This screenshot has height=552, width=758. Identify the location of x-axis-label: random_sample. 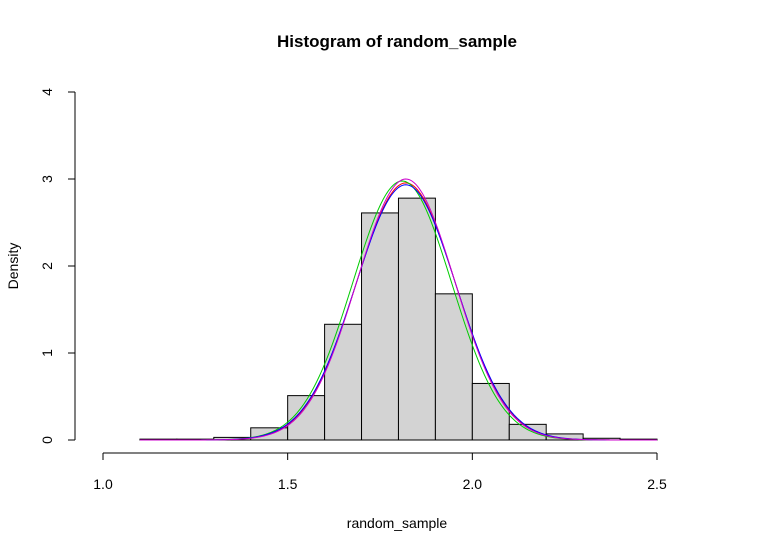
(397, 523).